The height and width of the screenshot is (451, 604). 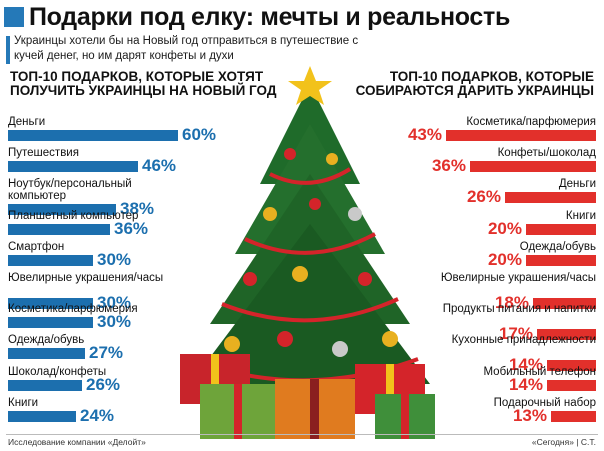 I want to click on real-row: Подарочный набор 13%, so click(x=496, y=413).